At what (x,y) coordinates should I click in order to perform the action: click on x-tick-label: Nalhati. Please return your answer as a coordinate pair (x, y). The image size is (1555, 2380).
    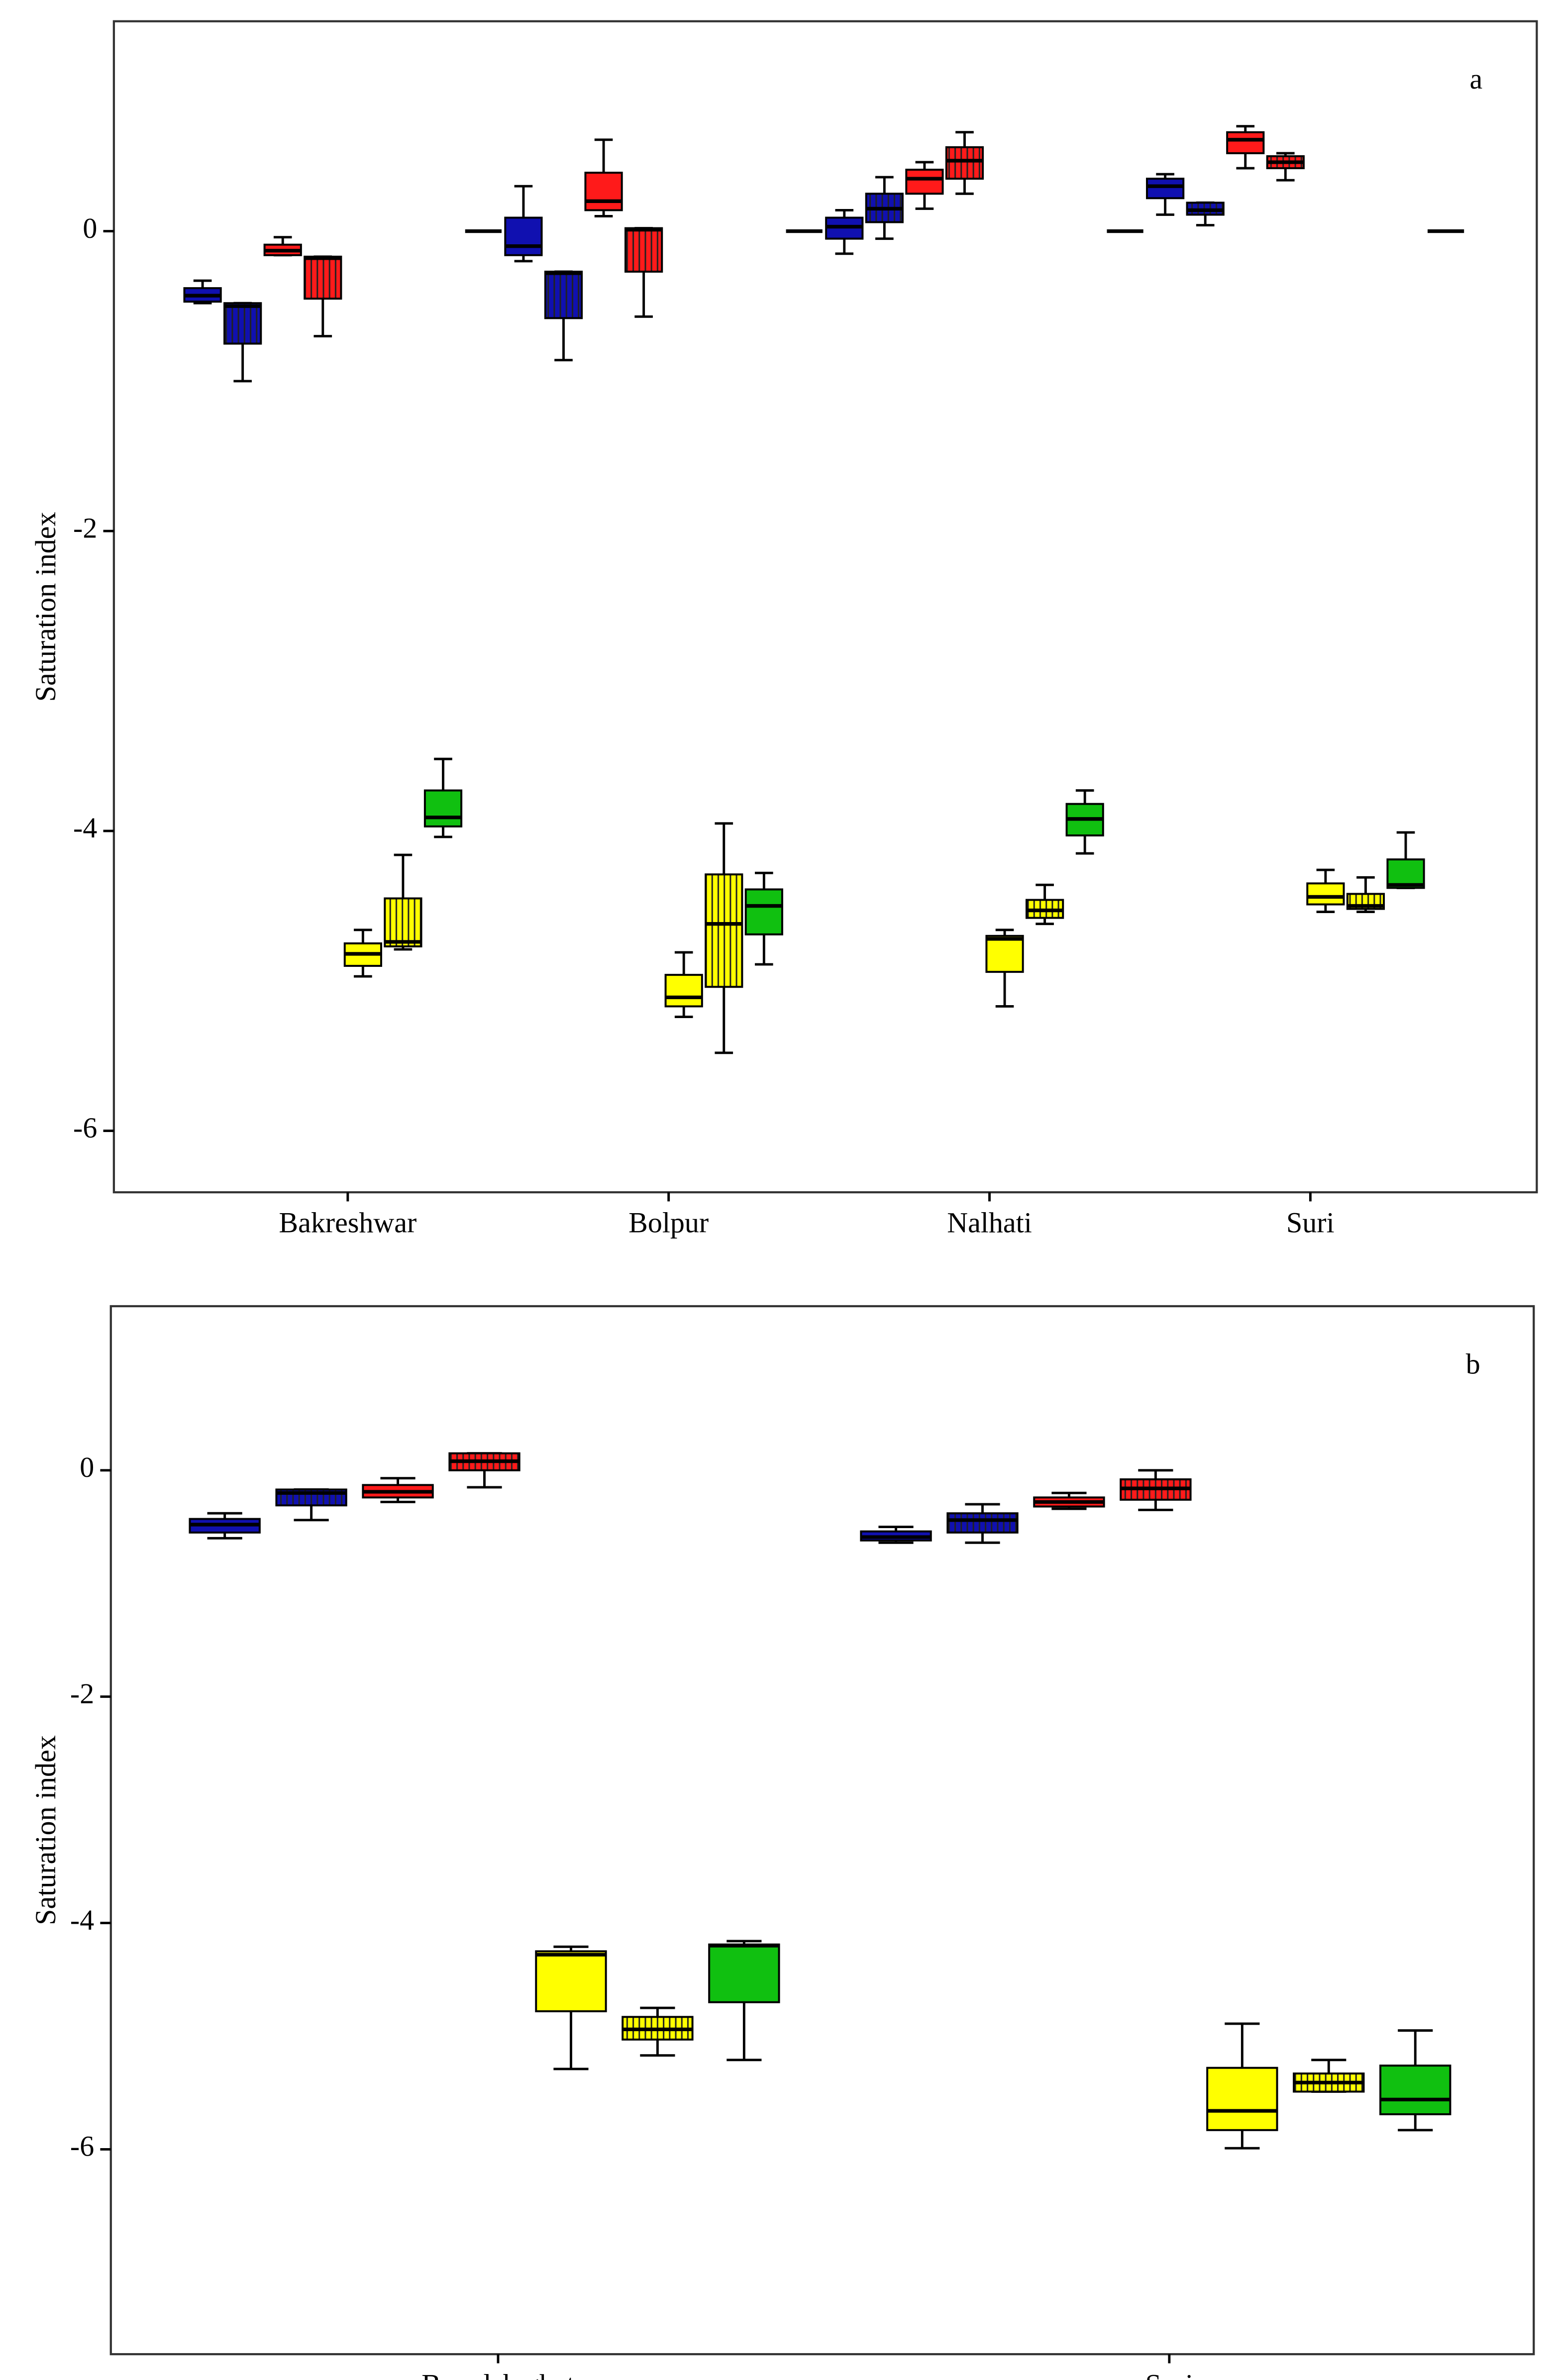
    Looking at the image, I should click on (989, 1223).